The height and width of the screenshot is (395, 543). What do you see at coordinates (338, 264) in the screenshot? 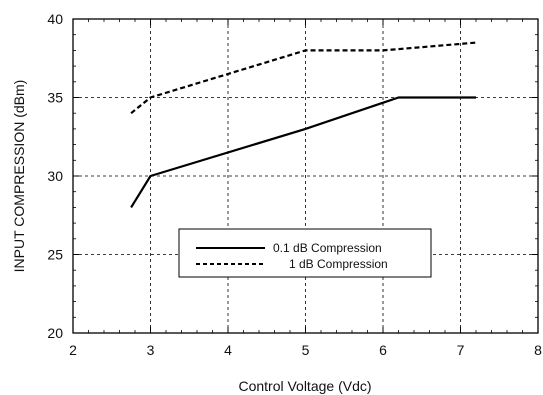
I see `legend-label-1: 1 dB Compression` at bounding box center [338, 264].